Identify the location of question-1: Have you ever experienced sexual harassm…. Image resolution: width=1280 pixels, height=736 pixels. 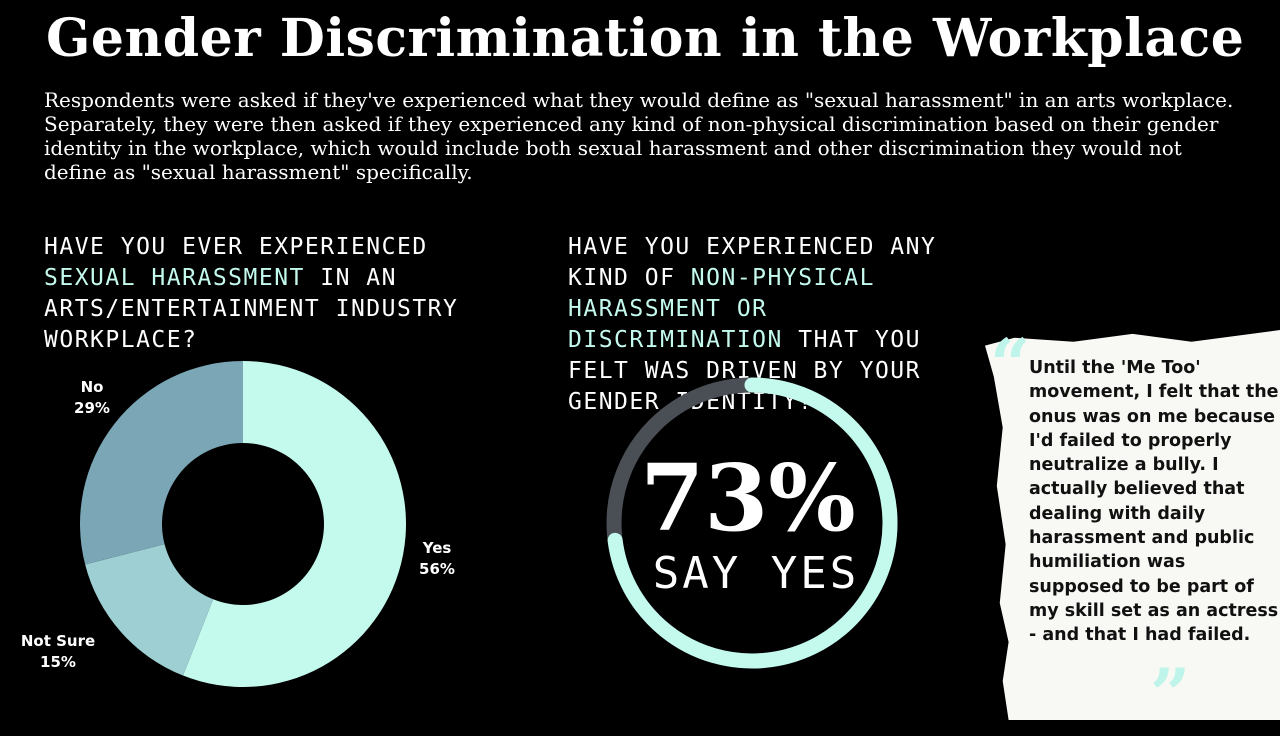
(254, 294).